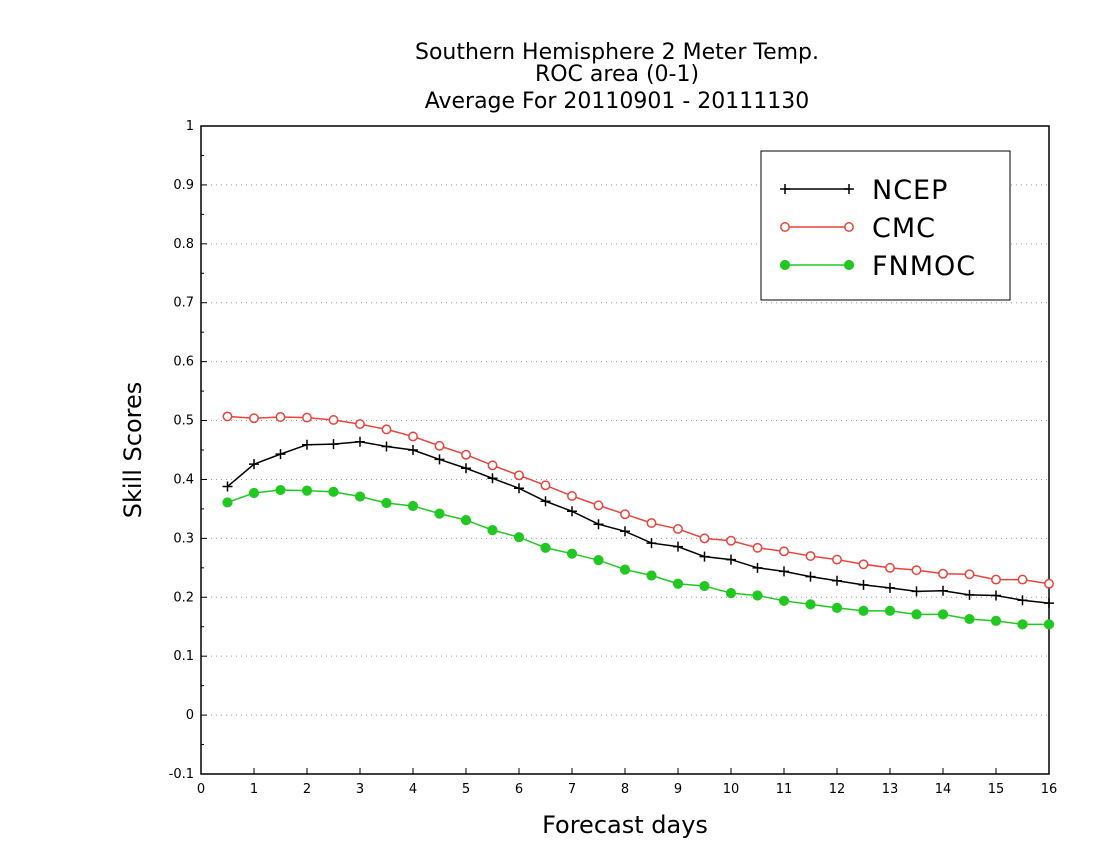  I want to click on chart-title-line-2: ROC area (0-1), so click(617, 74).